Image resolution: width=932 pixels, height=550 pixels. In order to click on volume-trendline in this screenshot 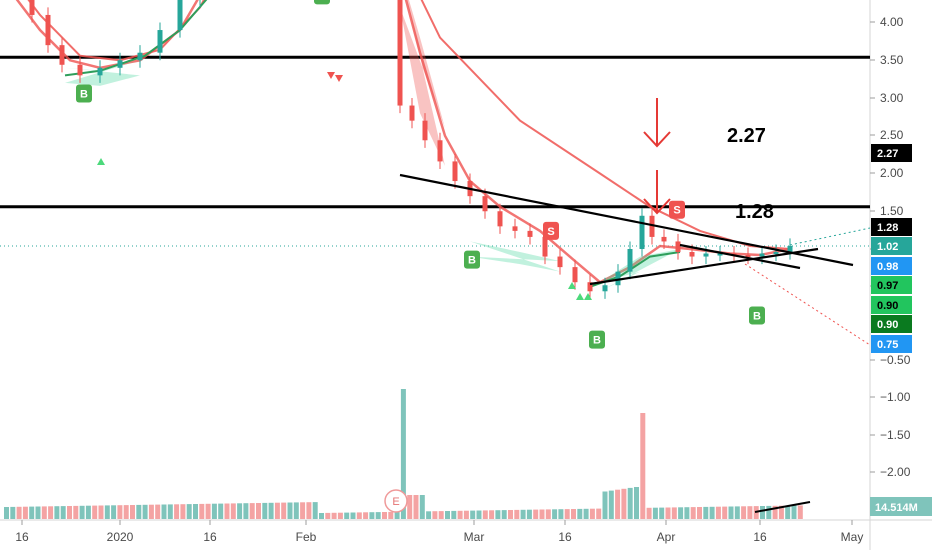, I will do `click(782, 507)`.